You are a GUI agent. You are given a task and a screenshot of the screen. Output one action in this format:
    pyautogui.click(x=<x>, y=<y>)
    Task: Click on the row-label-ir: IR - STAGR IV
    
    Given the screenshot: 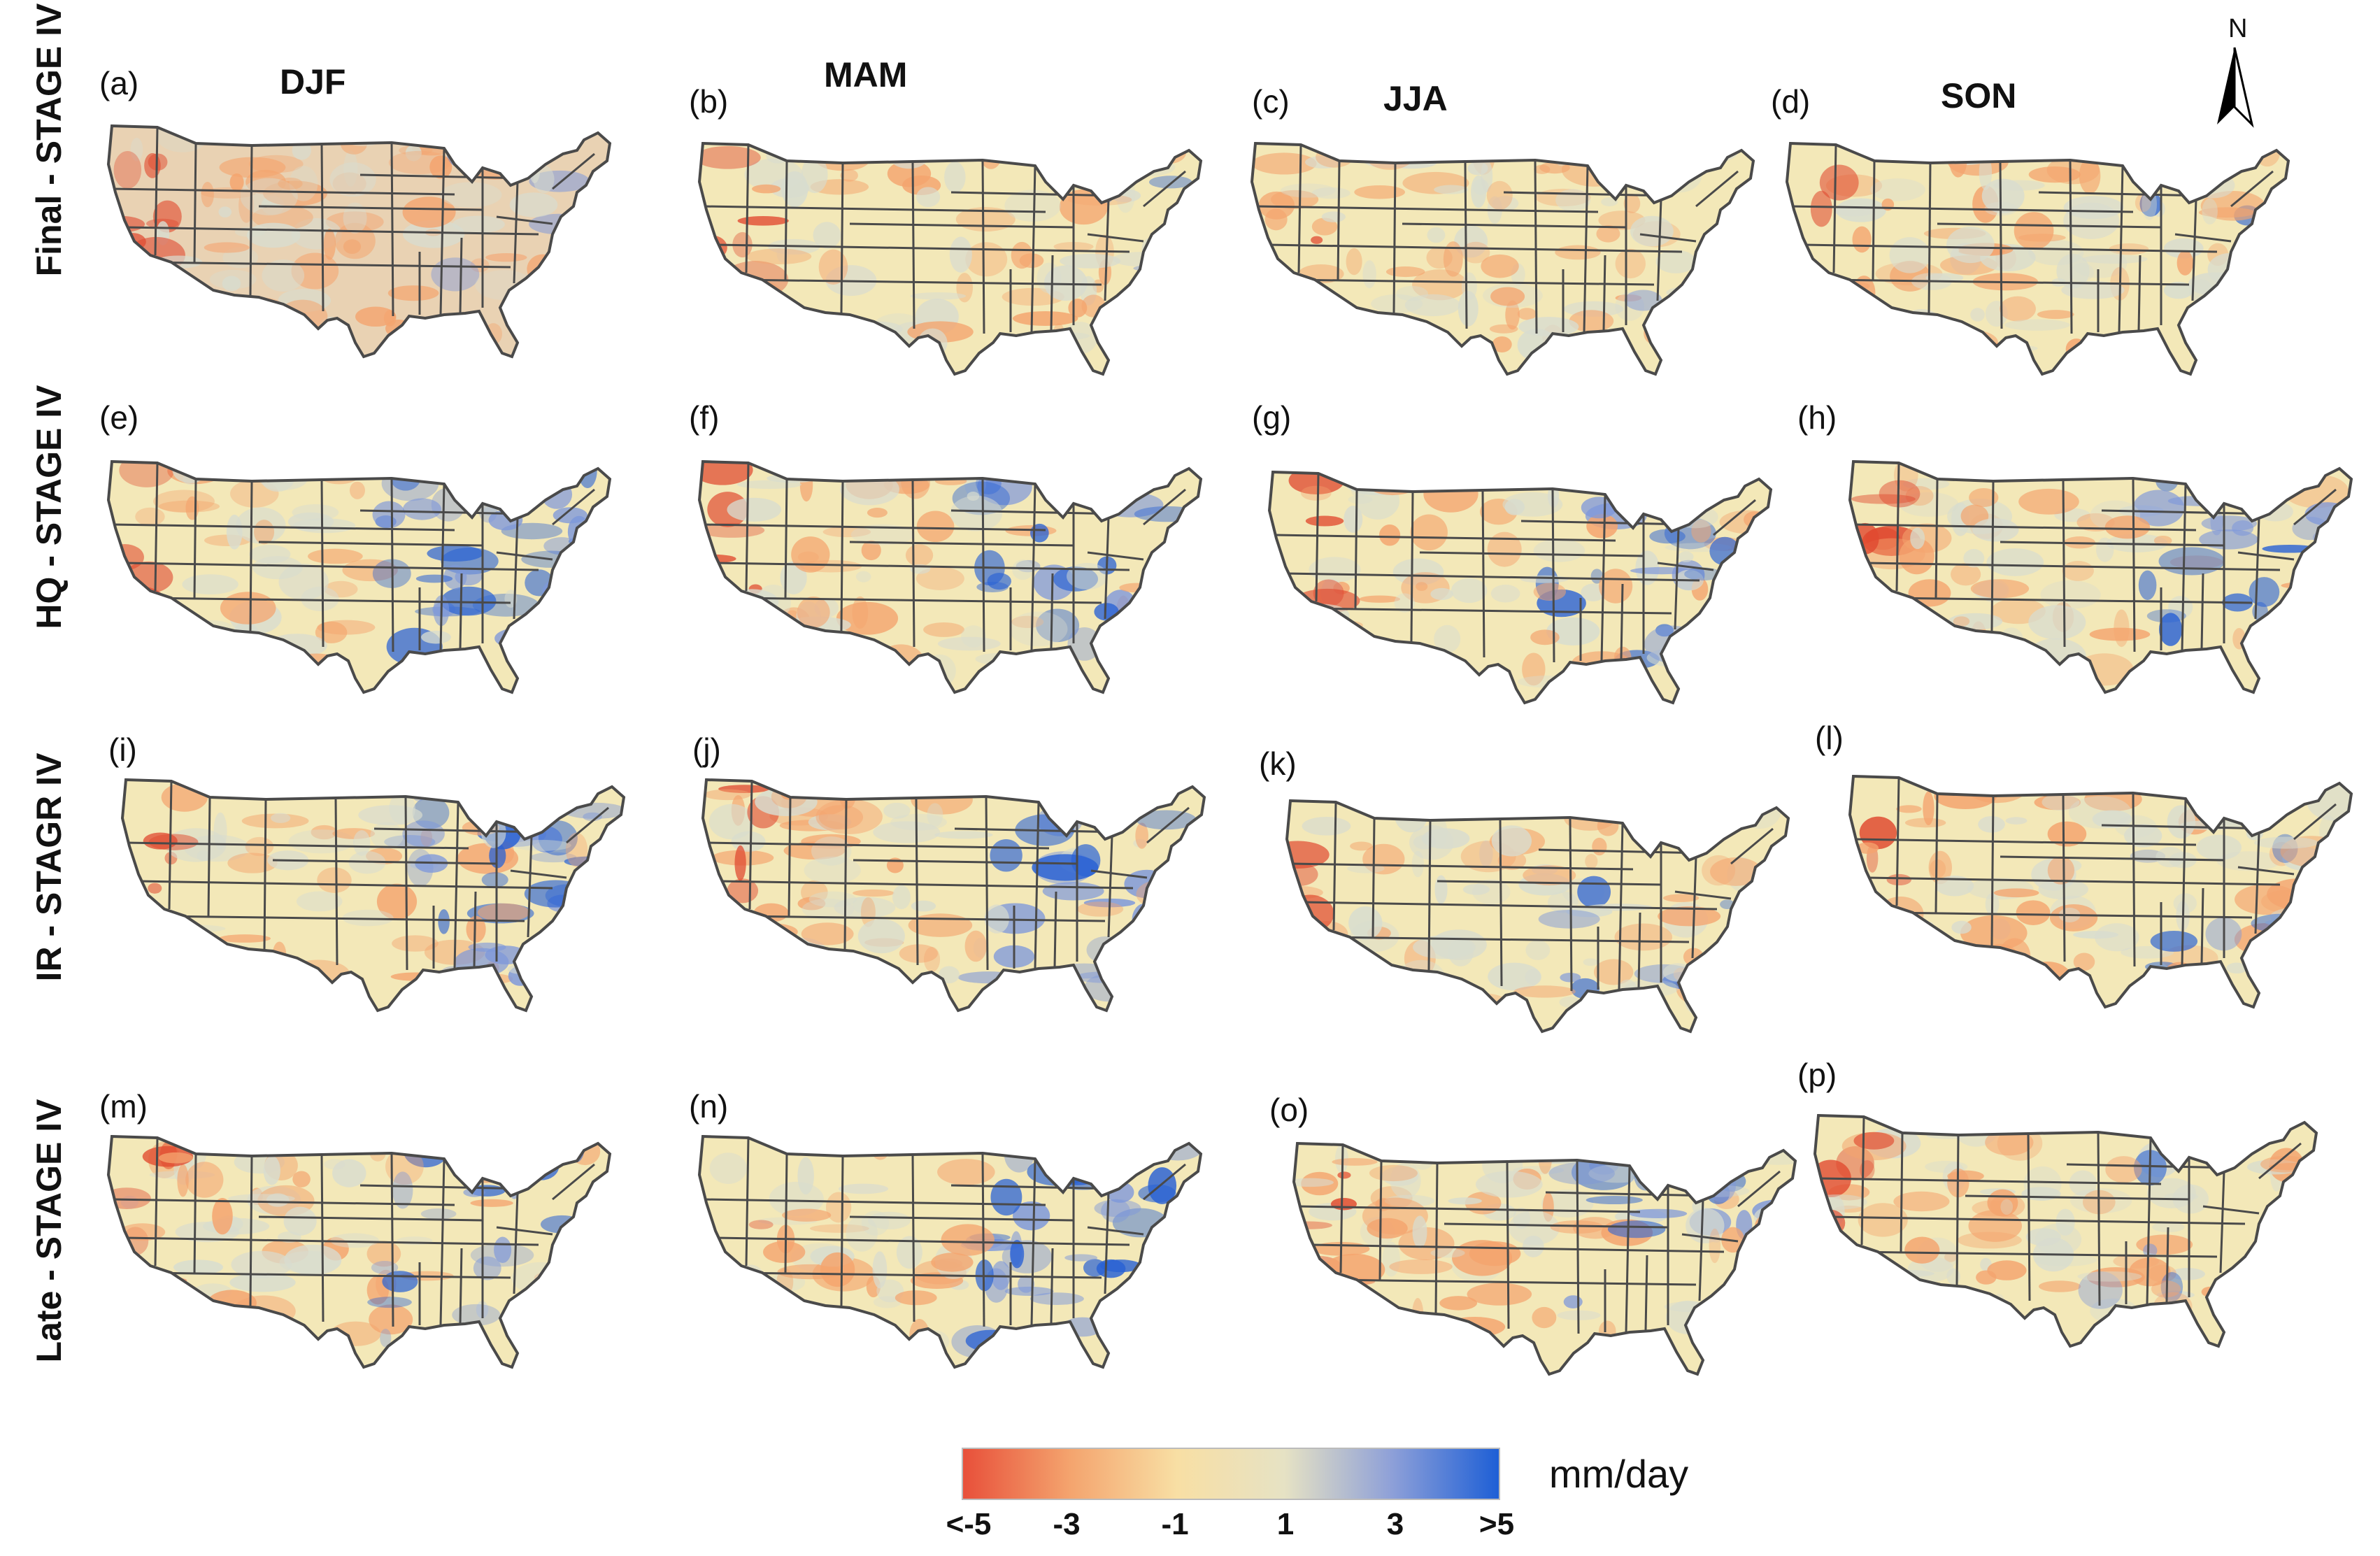 What is the action you would take?
    pyautogui.click(x=49, y=867)
    